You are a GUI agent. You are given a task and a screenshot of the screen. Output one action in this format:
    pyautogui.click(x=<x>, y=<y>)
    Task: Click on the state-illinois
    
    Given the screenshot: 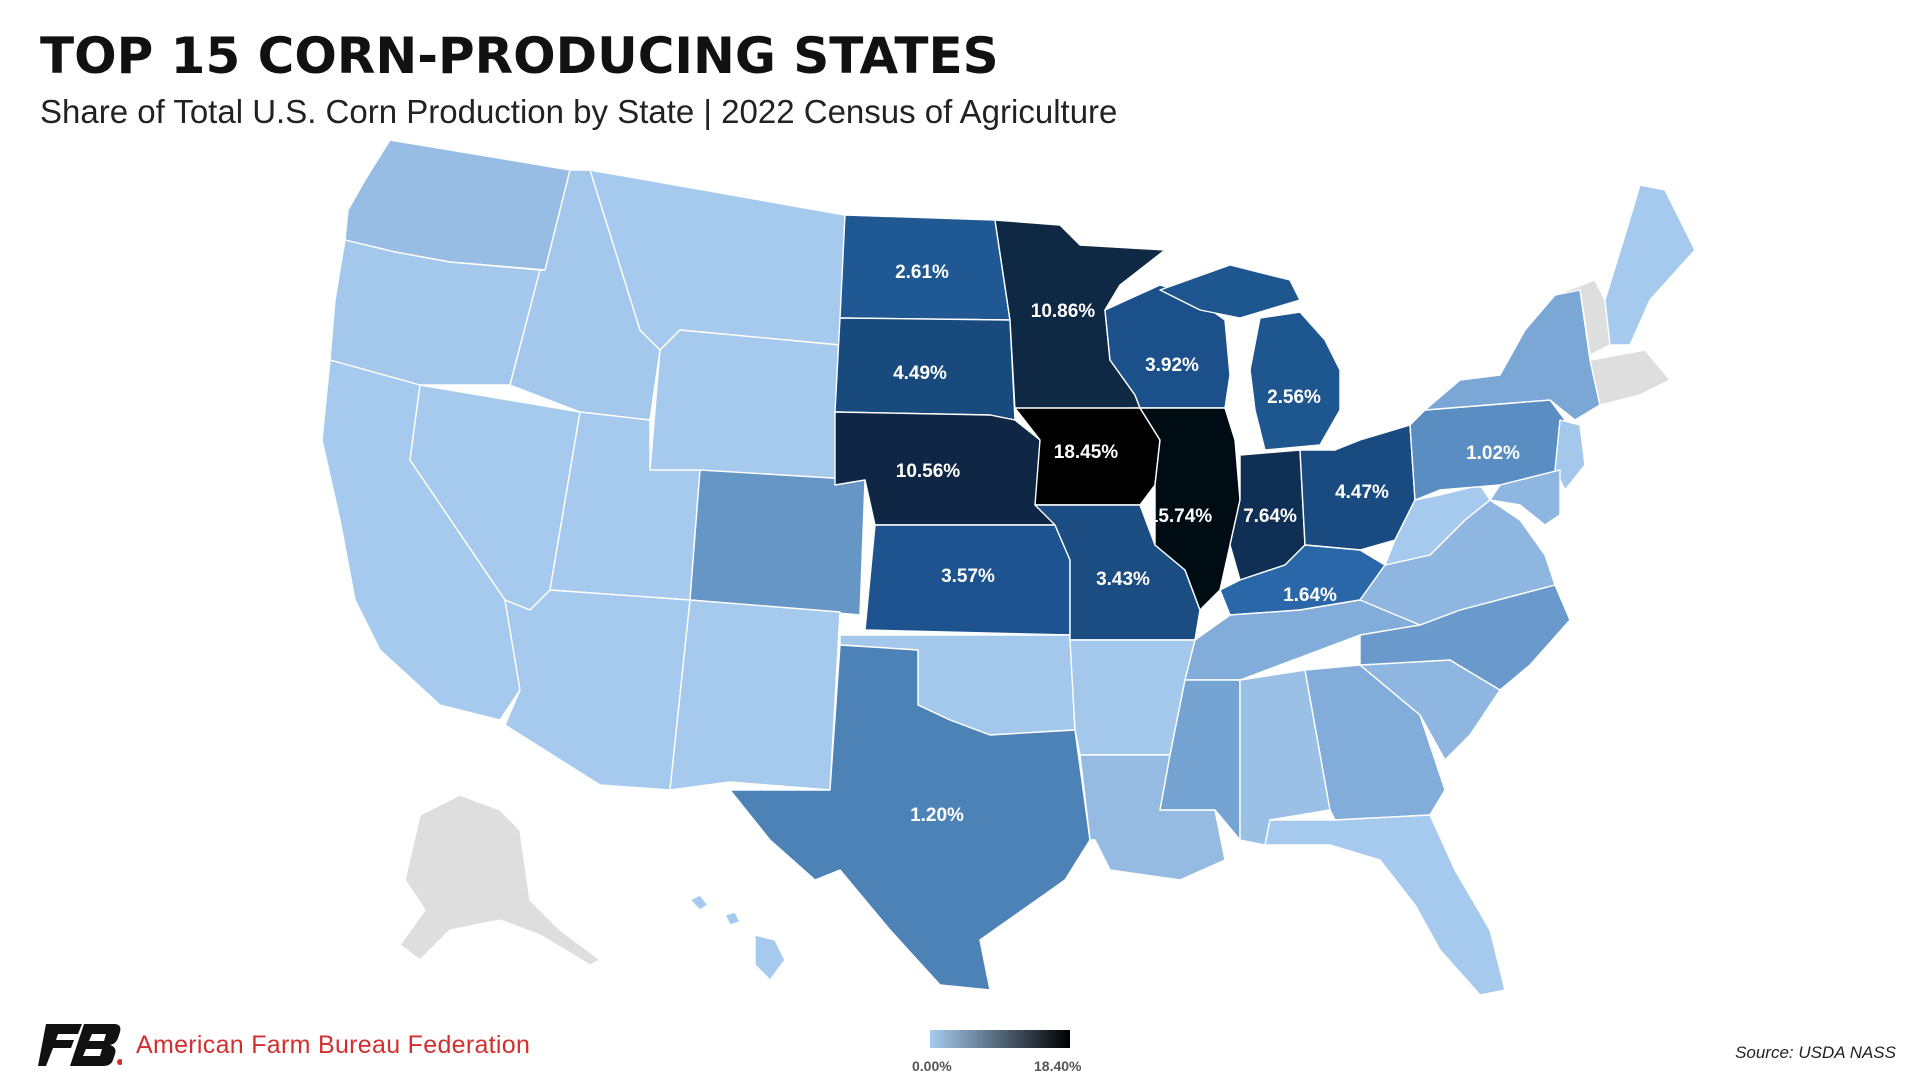 What is the action you would take?
    pyautogui.click(x=1190, y=509)
    